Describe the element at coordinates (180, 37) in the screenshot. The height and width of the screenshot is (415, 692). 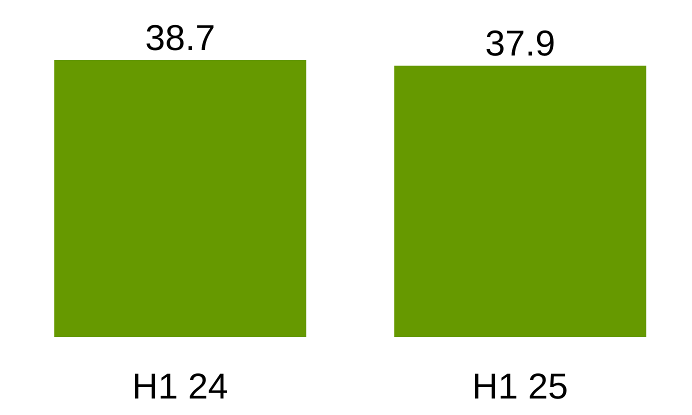
I see `data-label: 38.7` at that location.